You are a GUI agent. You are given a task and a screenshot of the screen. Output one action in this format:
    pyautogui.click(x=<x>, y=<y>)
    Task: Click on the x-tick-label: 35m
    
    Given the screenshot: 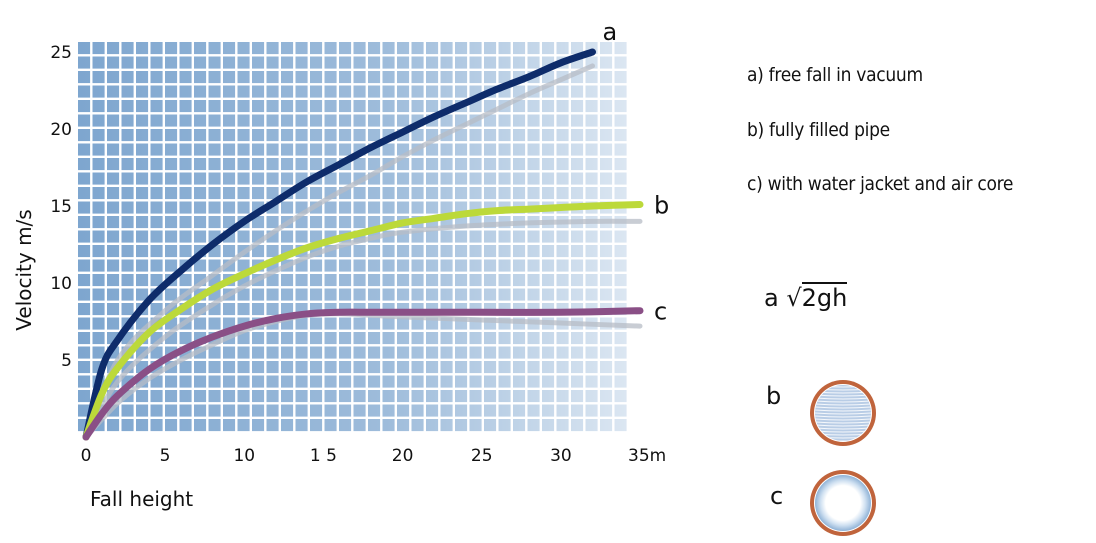 What is the action you would take?
    pyautogui.click(x=647, y=456)
    